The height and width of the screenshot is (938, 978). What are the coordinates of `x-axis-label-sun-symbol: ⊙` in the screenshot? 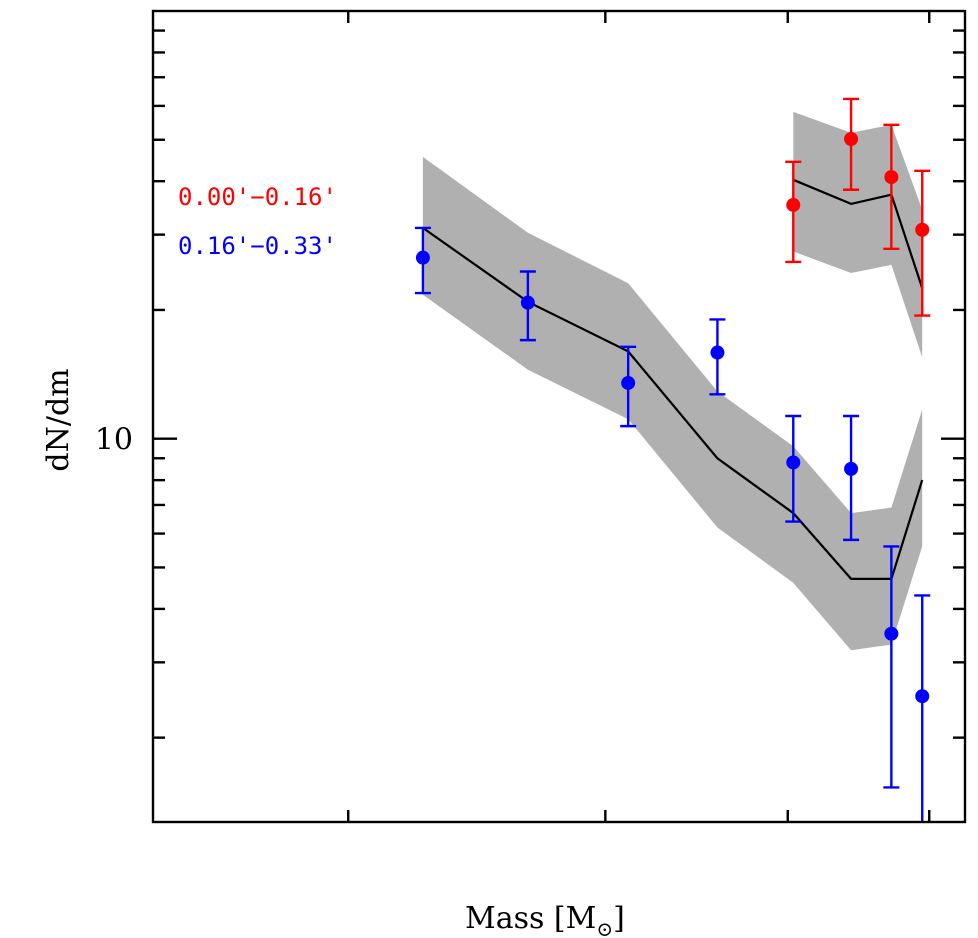 It's located at (604, 927).